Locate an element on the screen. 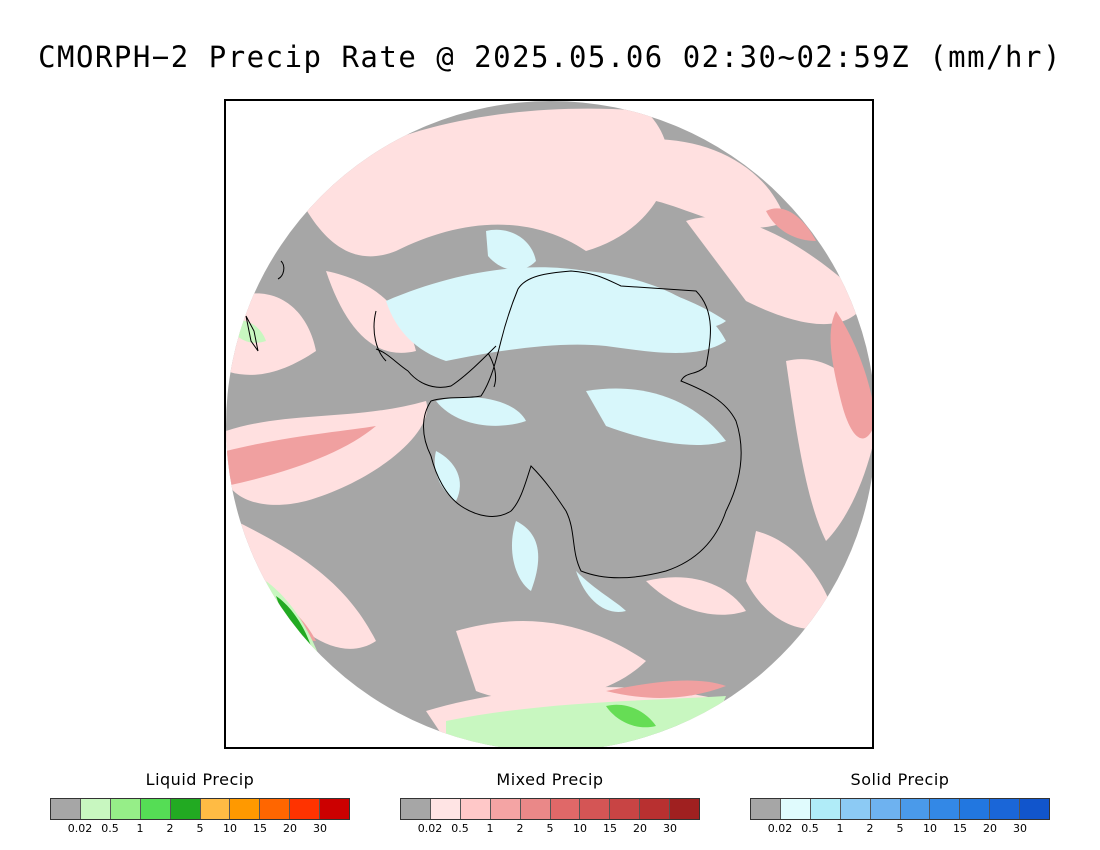  legend-mixed: Mixed Precip 0.02 0.5 1 2 5 10 15 20 30 is located at coordinates (550, 803).